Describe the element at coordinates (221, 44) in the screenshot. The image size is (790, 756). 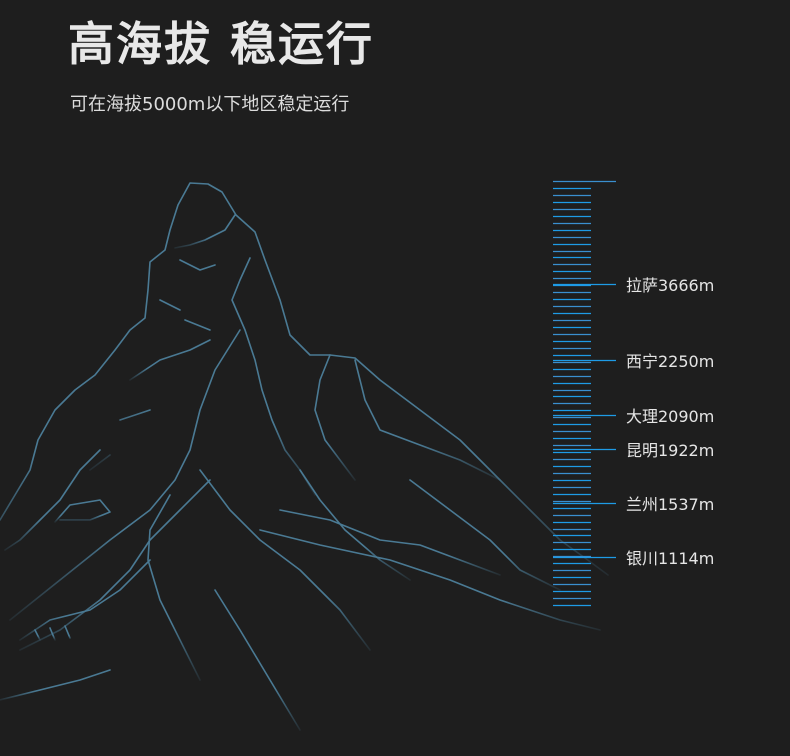
I see `page-title: 高海拔 稳运行` at that location.